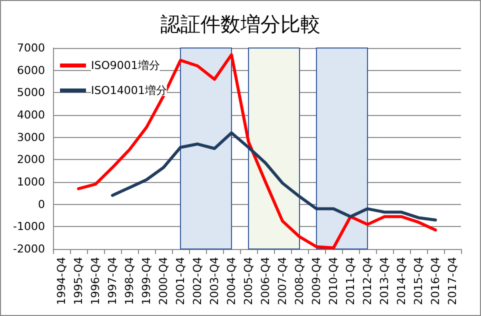  I want to click on y-tick-label: 5000, so click(31, 93).